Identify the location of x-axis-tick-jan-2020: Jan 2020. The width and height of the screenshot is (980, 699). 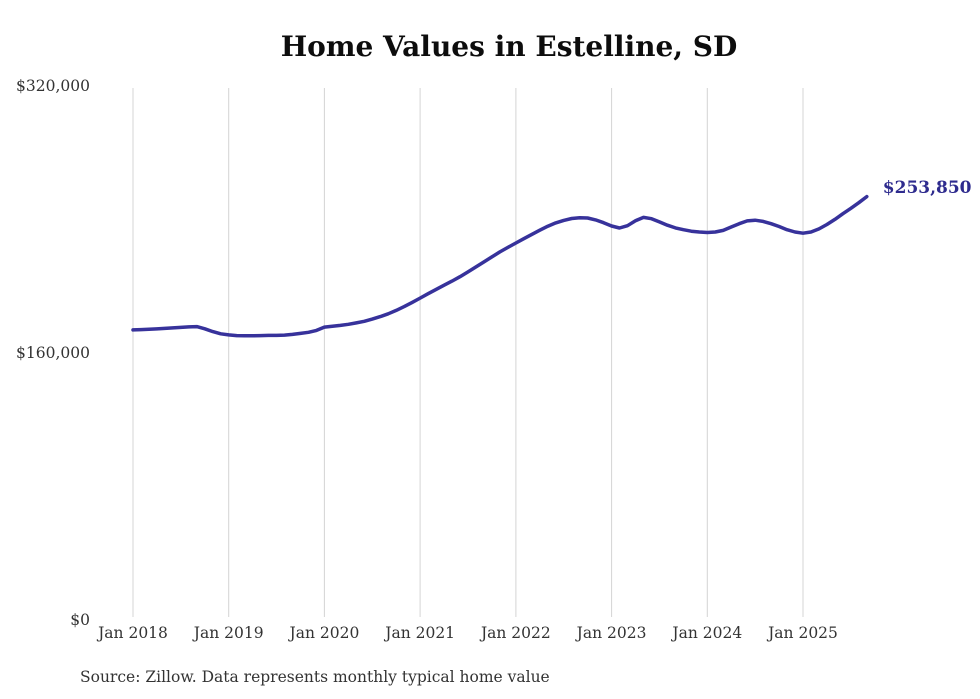
(324, 633).